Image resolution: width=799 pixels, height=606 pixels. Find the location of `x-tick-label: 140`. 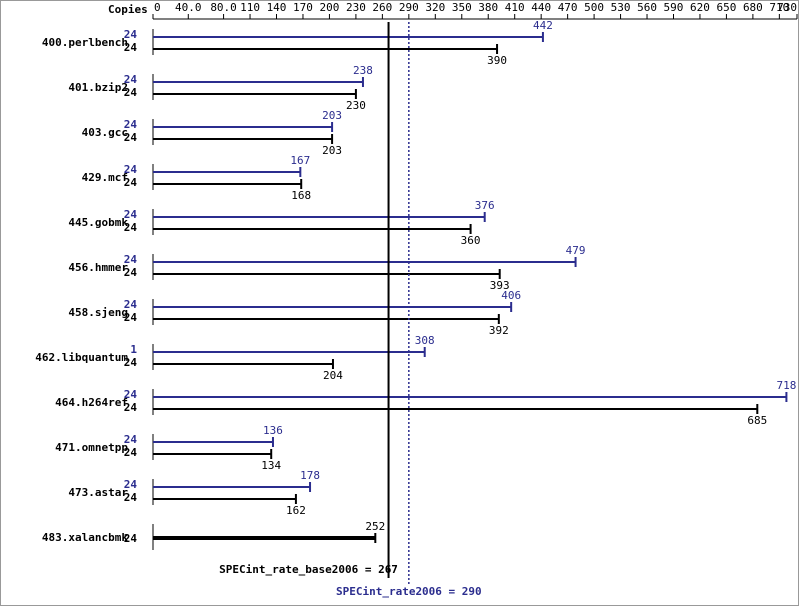

x-tick-label: 140 is located at coordinates (277, 7).